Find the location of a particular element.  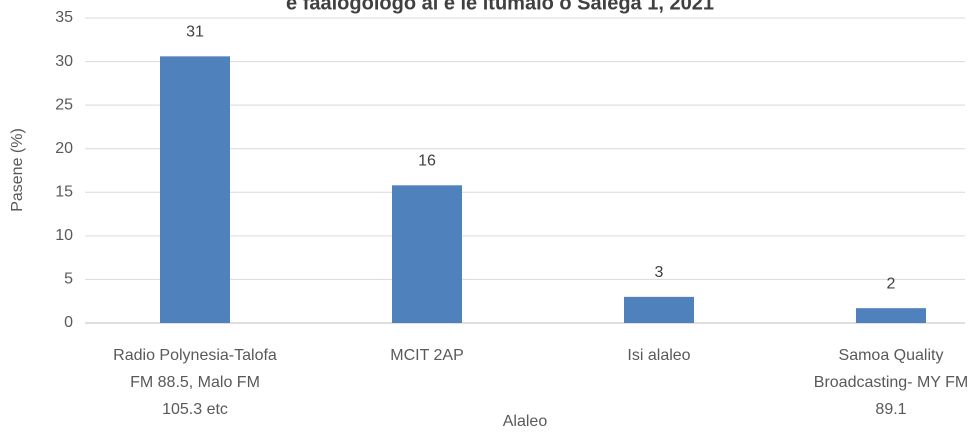

data-label: 2 is located at coordinates (891, 283).